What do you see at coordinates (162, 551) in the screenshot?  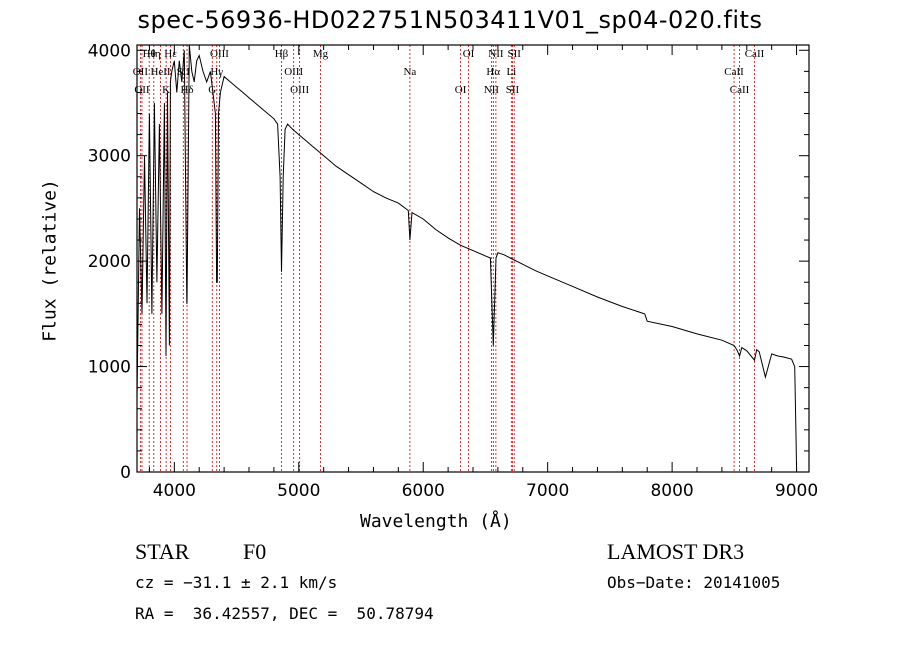 I see `object-class: STAR` at bounding box center [162, 551].